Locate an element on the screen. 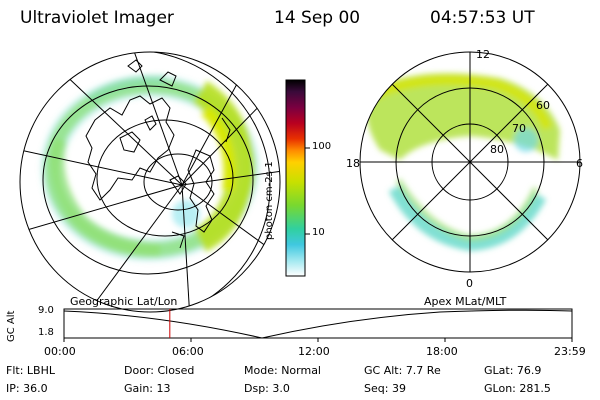  colorbar-tick-10: 10 is located at coordinates (318, 232).